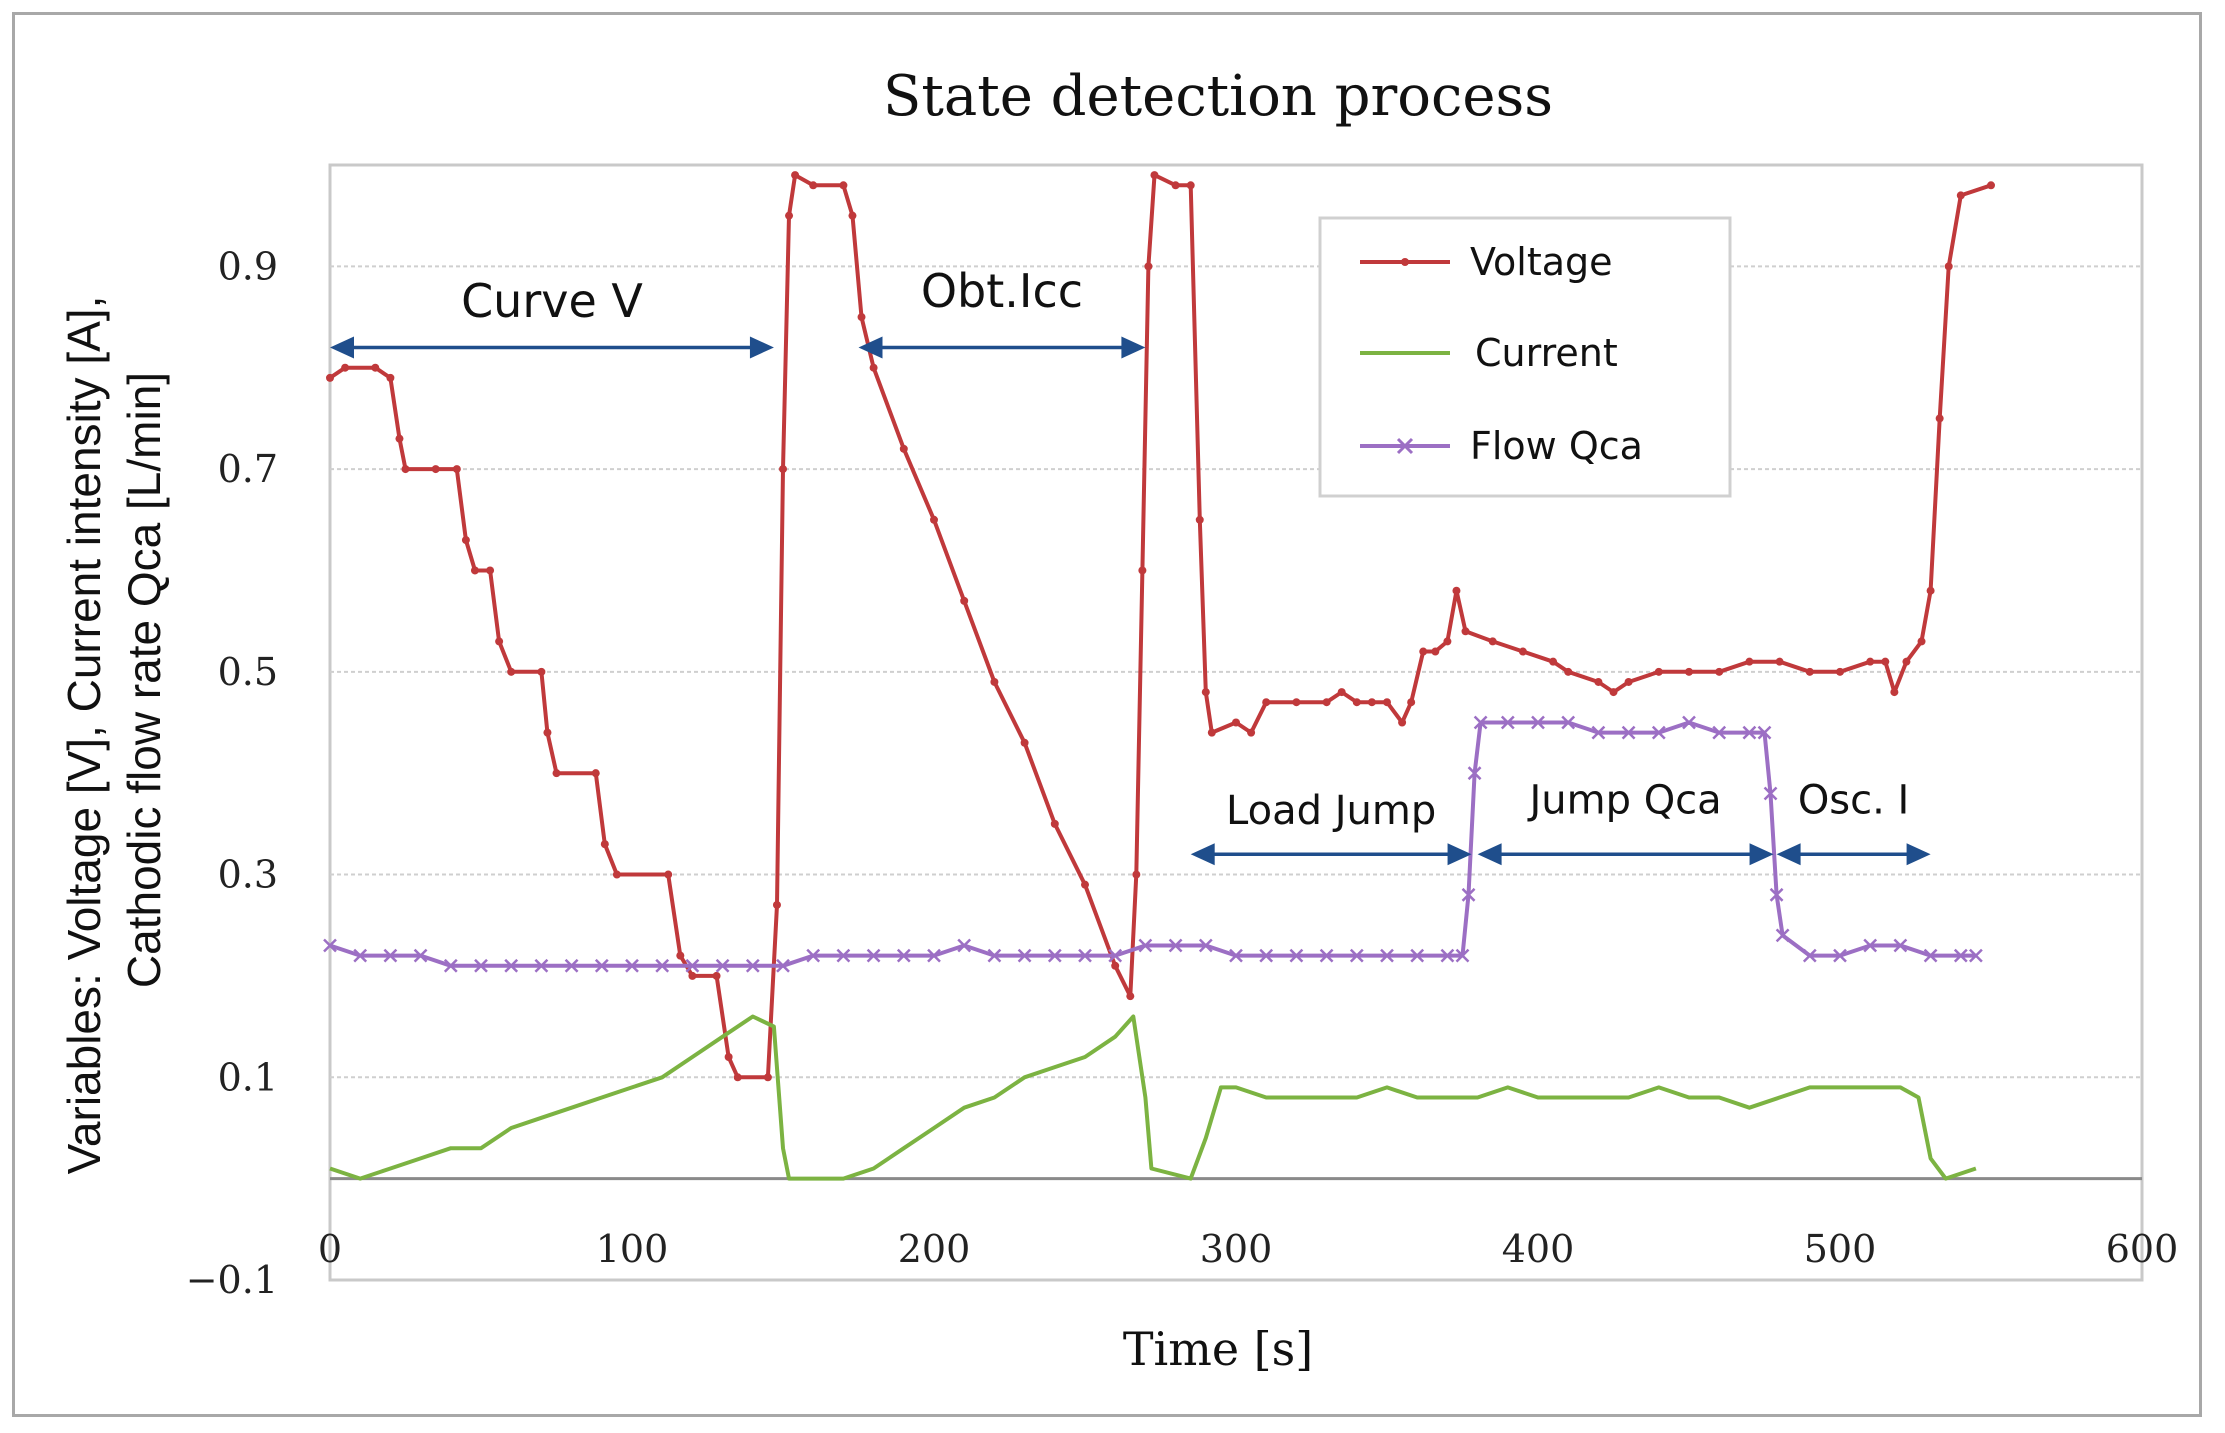 The width and height of the screenshot is (2225, 1433). What do you see at coordinates (1538, 1249) in the screenshot?
I see `x-tick-label: 400` at bounding box center [1538, 1249].